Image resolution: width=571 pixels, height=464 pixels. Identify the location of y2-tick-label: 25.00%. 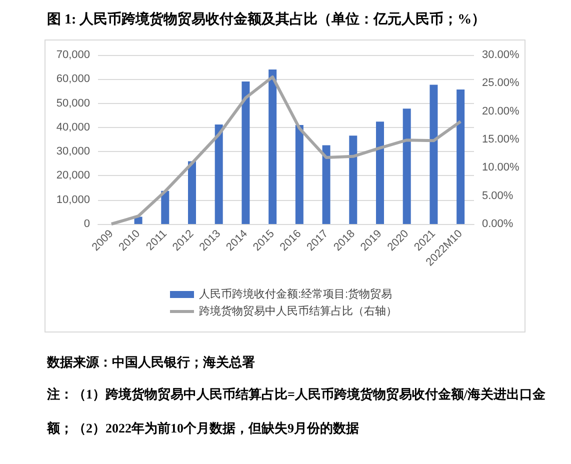
(501, 83).